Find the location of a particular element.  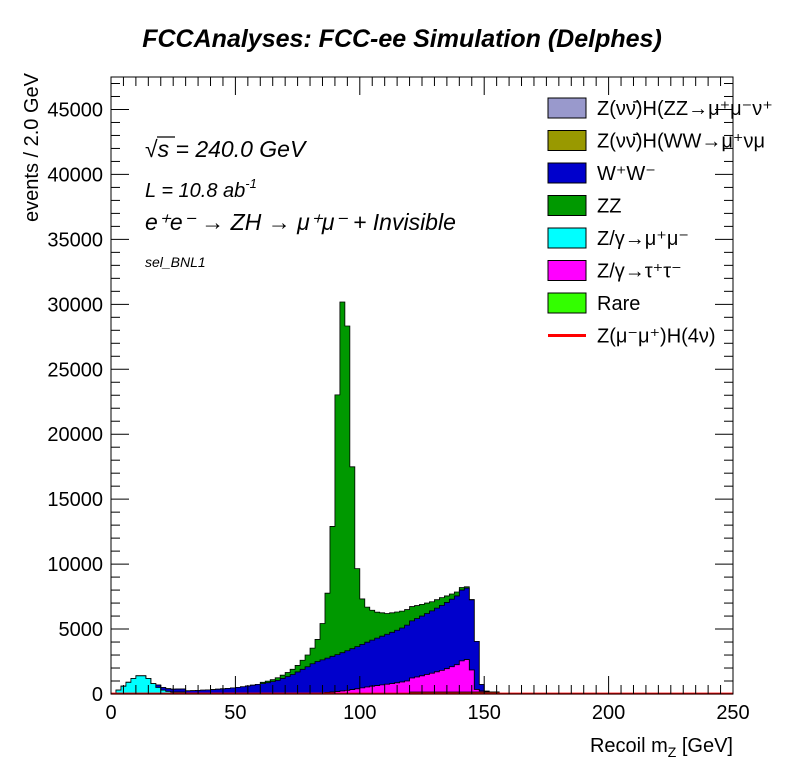

x-tick-label: 100 is located at coordinates (359, 713).